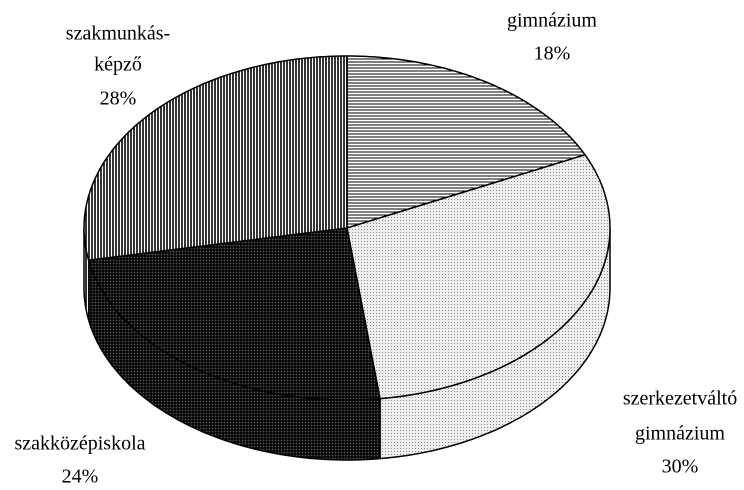  Describe the element at coordinates (552, 54) in the screenshot. I see `value-label: 18%` at that location.